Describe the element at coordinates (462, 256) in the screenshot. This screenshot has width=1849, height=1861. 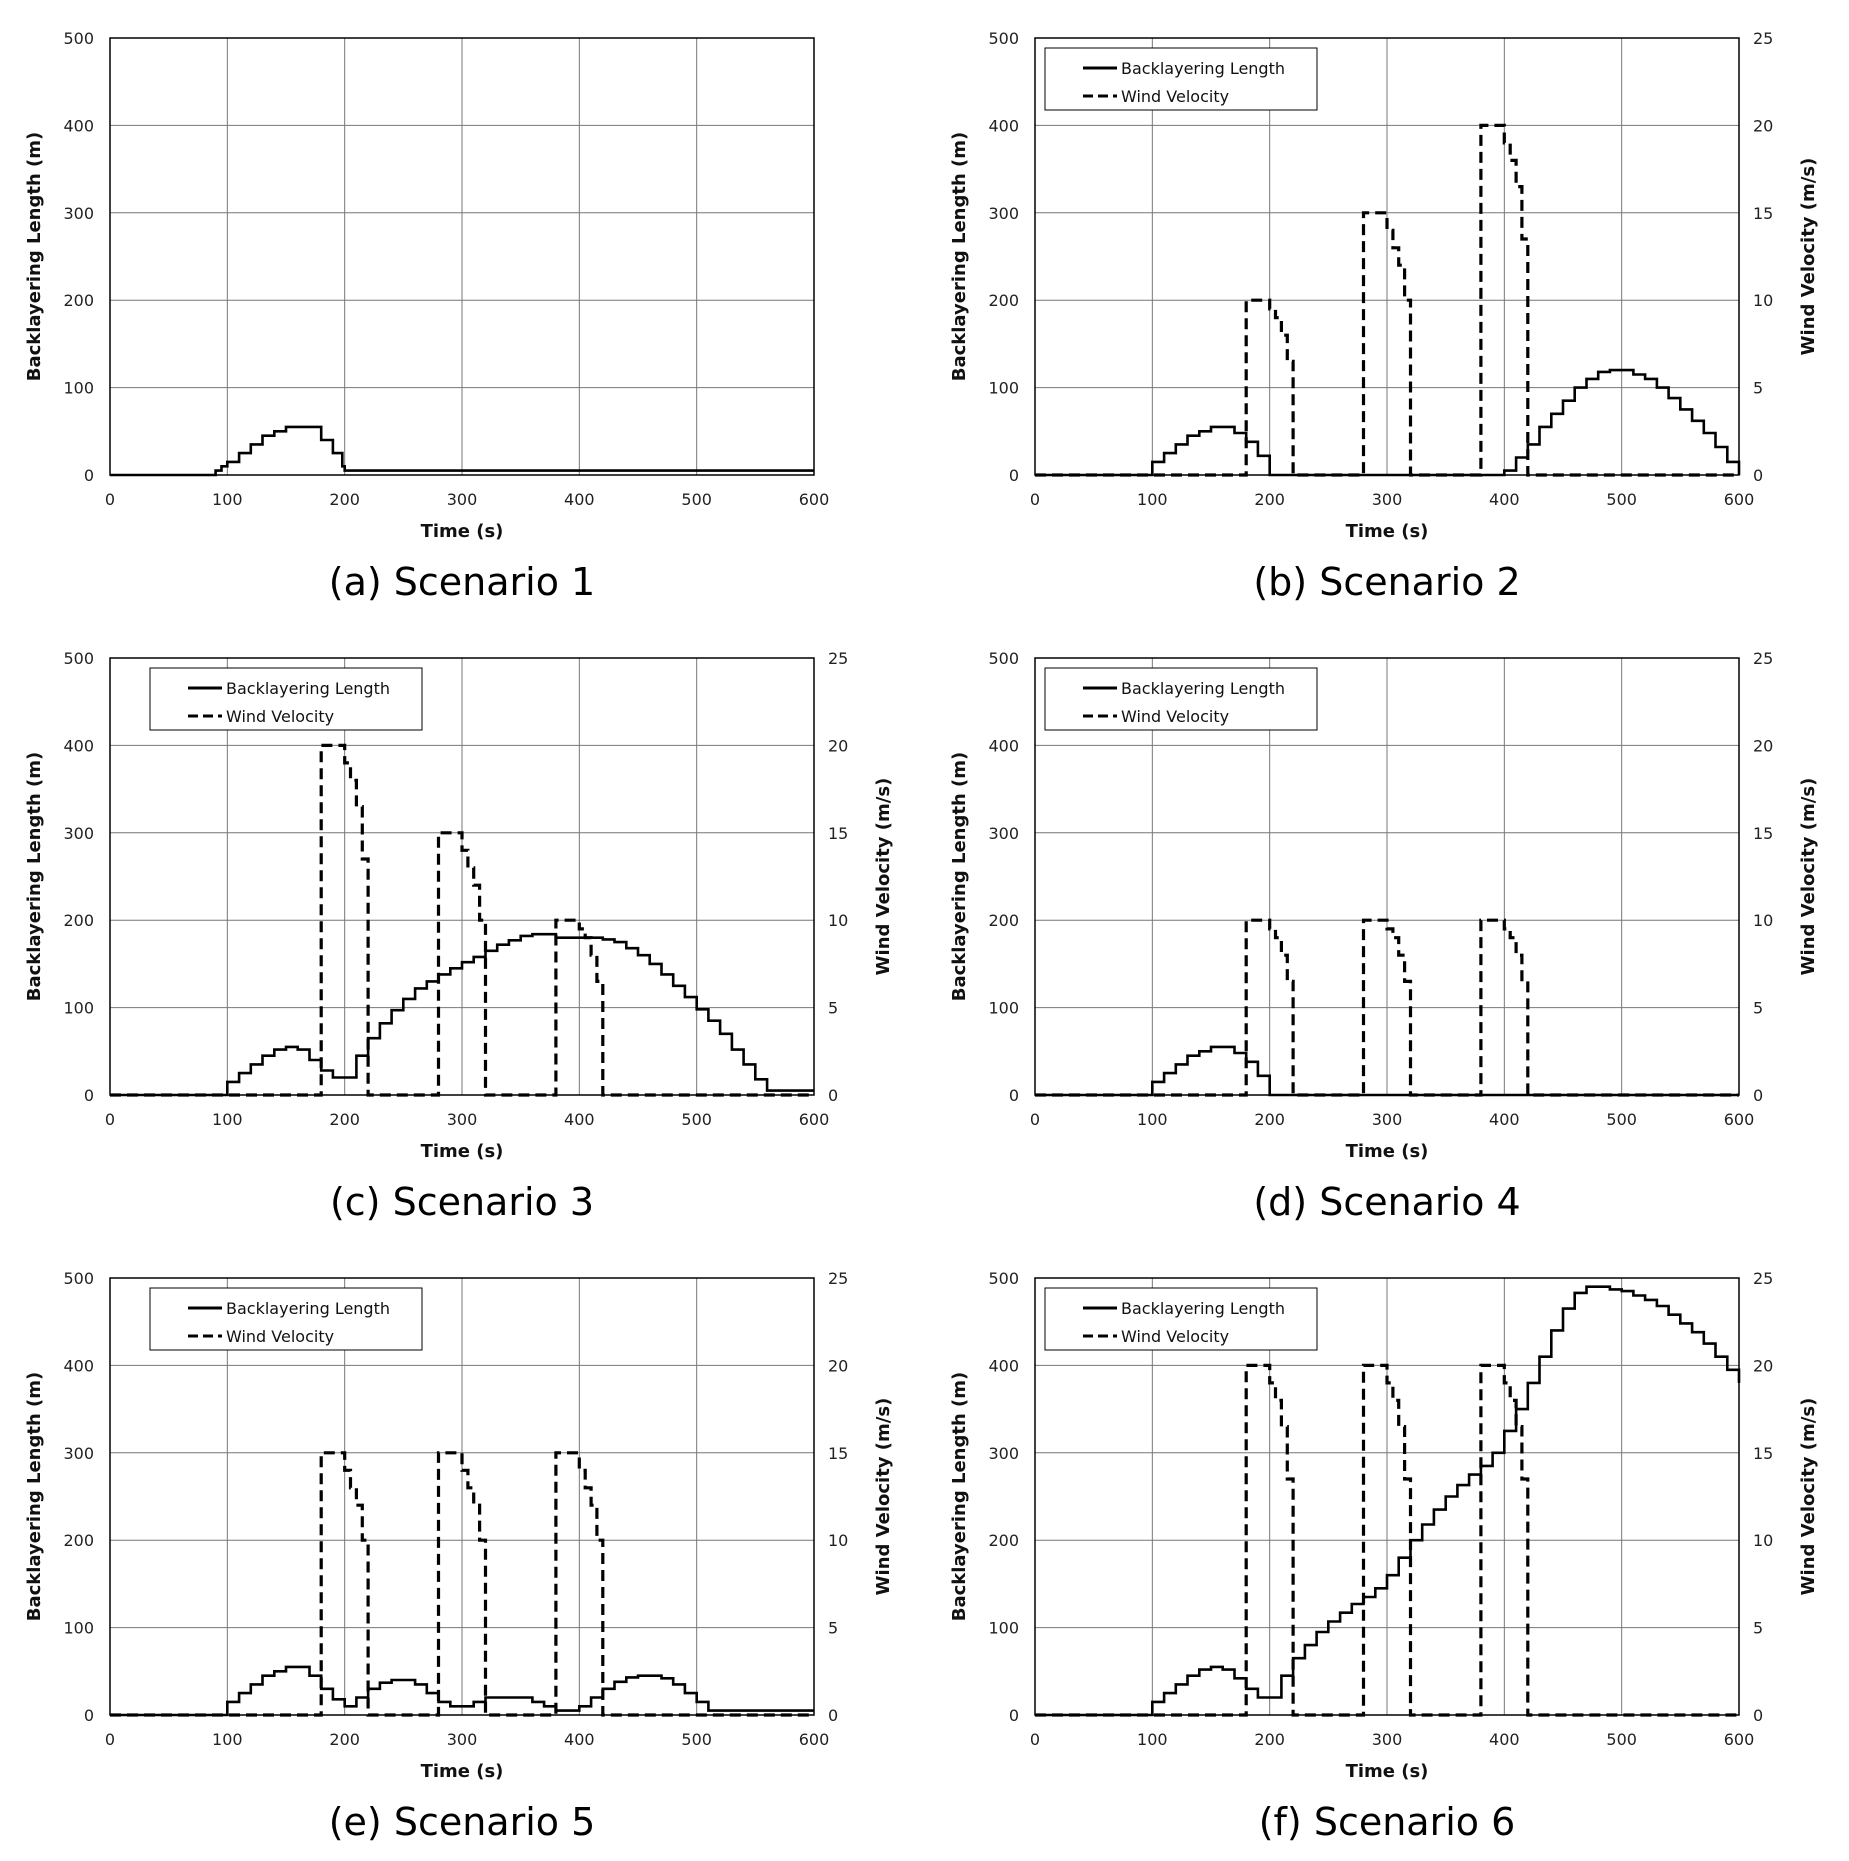
I see `plot-frame-a` at that location.